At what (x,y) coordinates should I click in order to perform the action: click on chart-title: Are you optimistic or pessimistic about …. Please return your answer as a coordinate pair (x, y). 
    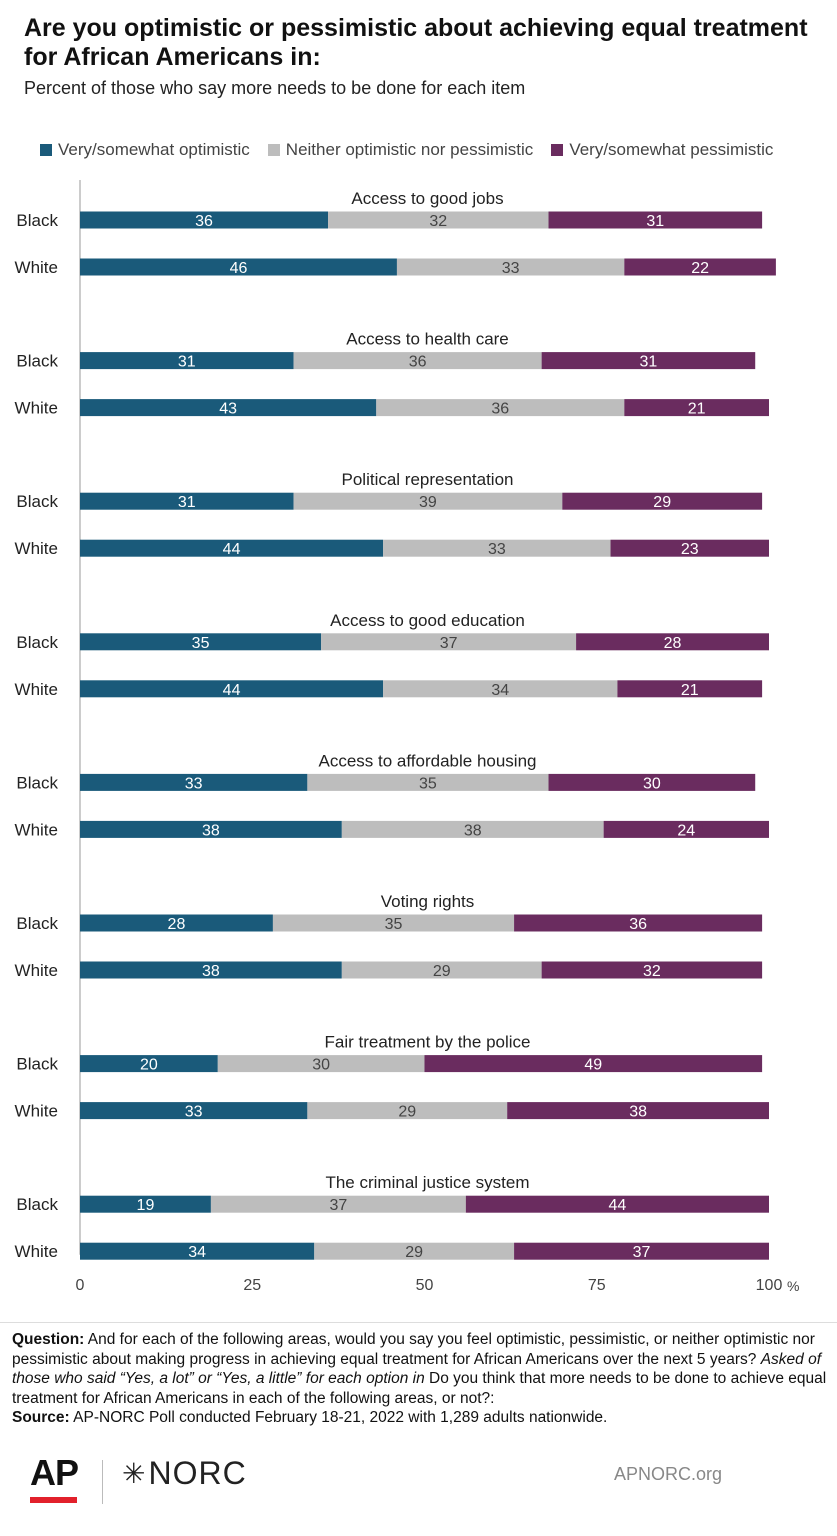
    Looking at the image, I should click on (416, 42).